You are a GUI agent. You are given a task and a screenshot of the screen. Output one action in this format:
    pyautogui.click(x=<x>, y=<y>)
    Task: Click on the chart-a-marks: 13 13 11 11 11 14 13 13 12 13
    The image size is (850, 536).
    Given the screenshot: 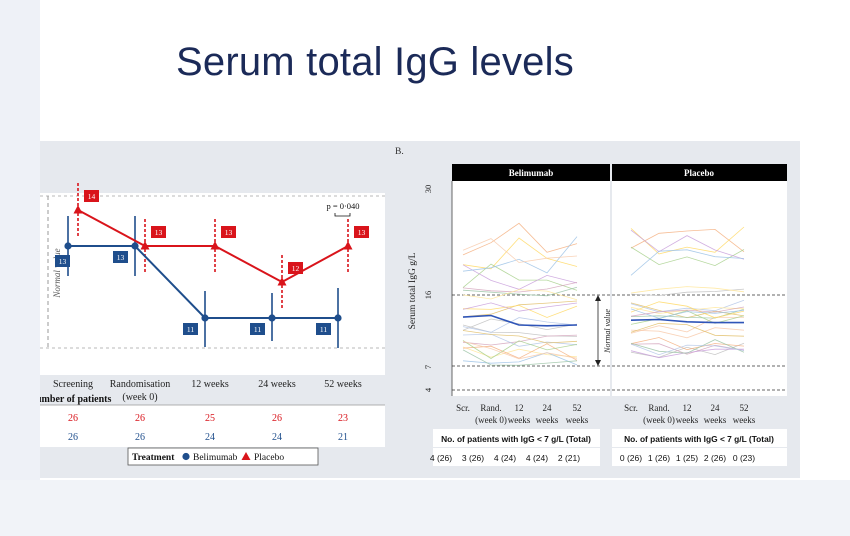 What is the action you would take?
    pyautogui.click(x=212, y=265)
    